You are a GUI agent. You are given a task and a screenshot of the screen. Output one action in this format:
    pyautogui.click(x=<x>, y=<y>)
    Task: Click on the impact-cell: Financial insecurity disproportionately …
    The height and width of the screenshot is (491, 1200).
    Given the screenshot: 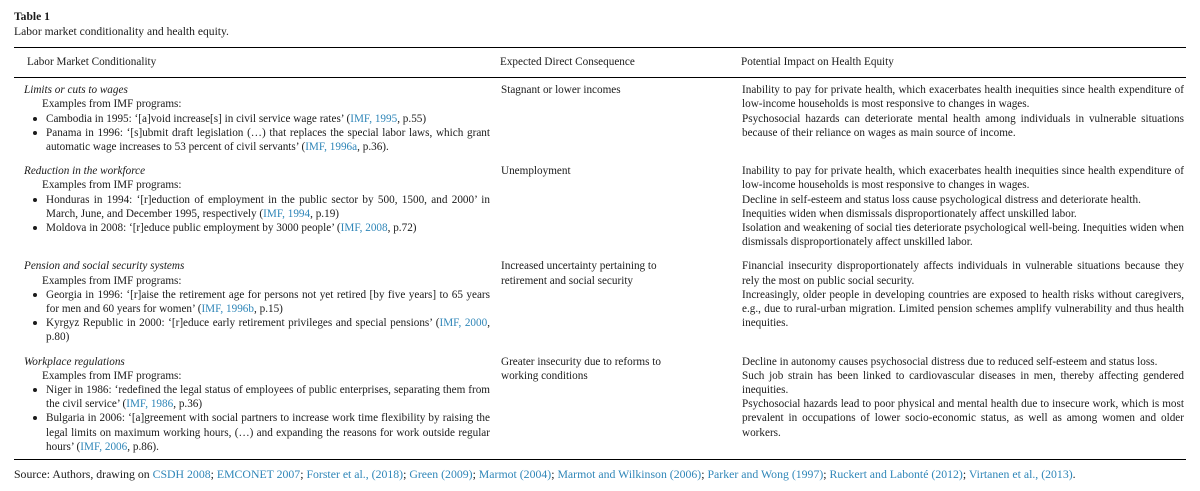 What is the action you would take?
    pyautogui.click(x=963, y=301)
    